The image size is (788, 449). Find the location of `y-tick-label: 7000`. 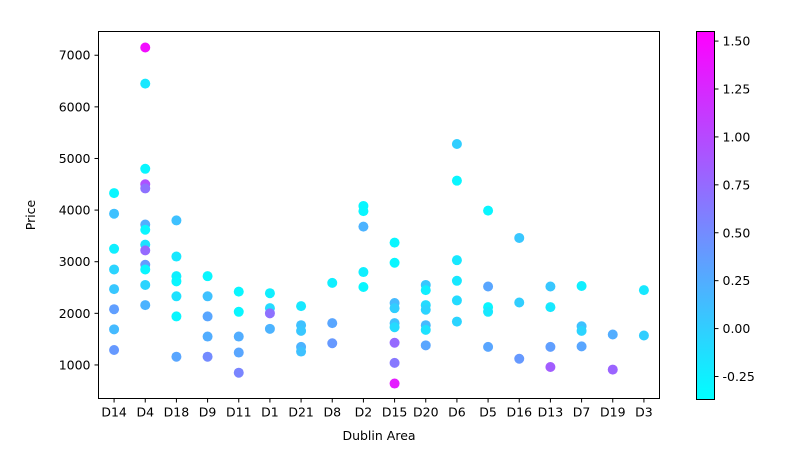

y-tick-label: 7000 is located at coordinates (75, 55).